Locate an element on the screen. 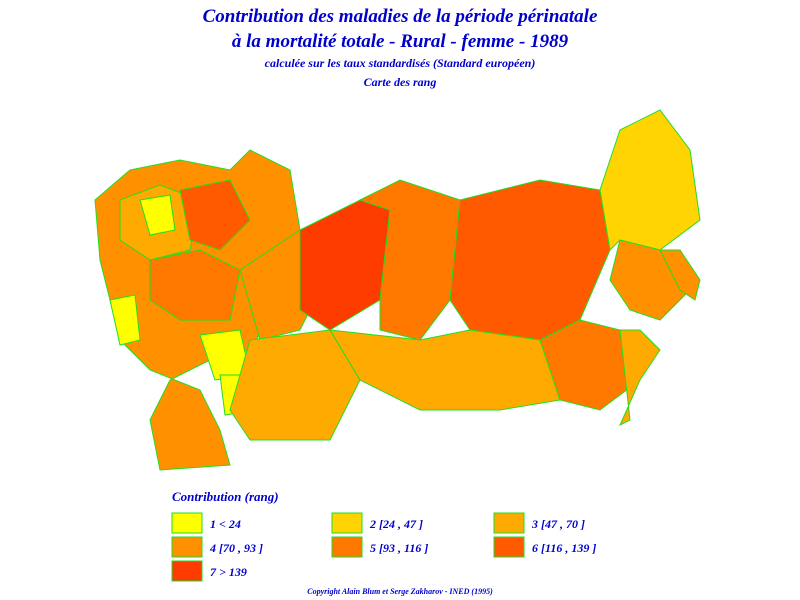 Image resolution: width=800 pixels, height=600 pixels. legend-label: 3 [47 , 70 ] is located at coordinates (558, 524).